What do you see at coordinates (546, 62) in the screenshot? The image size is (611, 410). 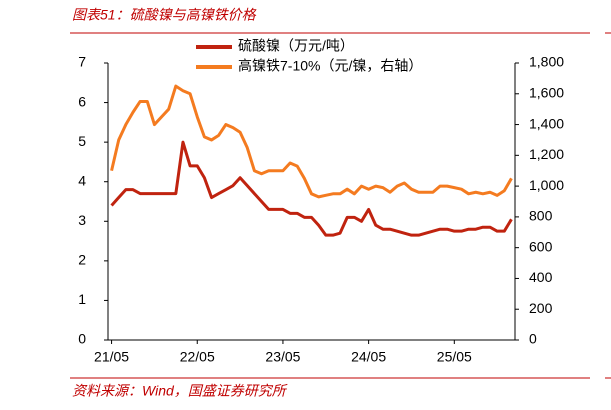 I see `y2-tick-label: 1,800` at bounding box center [546, 62].